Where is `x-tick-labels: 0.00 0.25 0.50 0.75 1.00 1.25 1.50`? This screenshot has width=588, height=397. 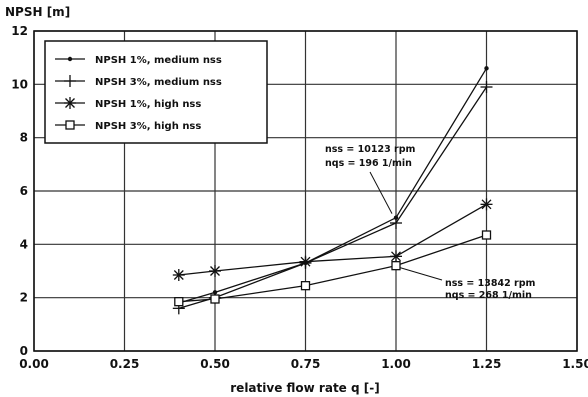
x-tick-labels: 0.00 0.25 0.50 0.75 1.00 1.25 1.50 is located at coordinates (303, 364).